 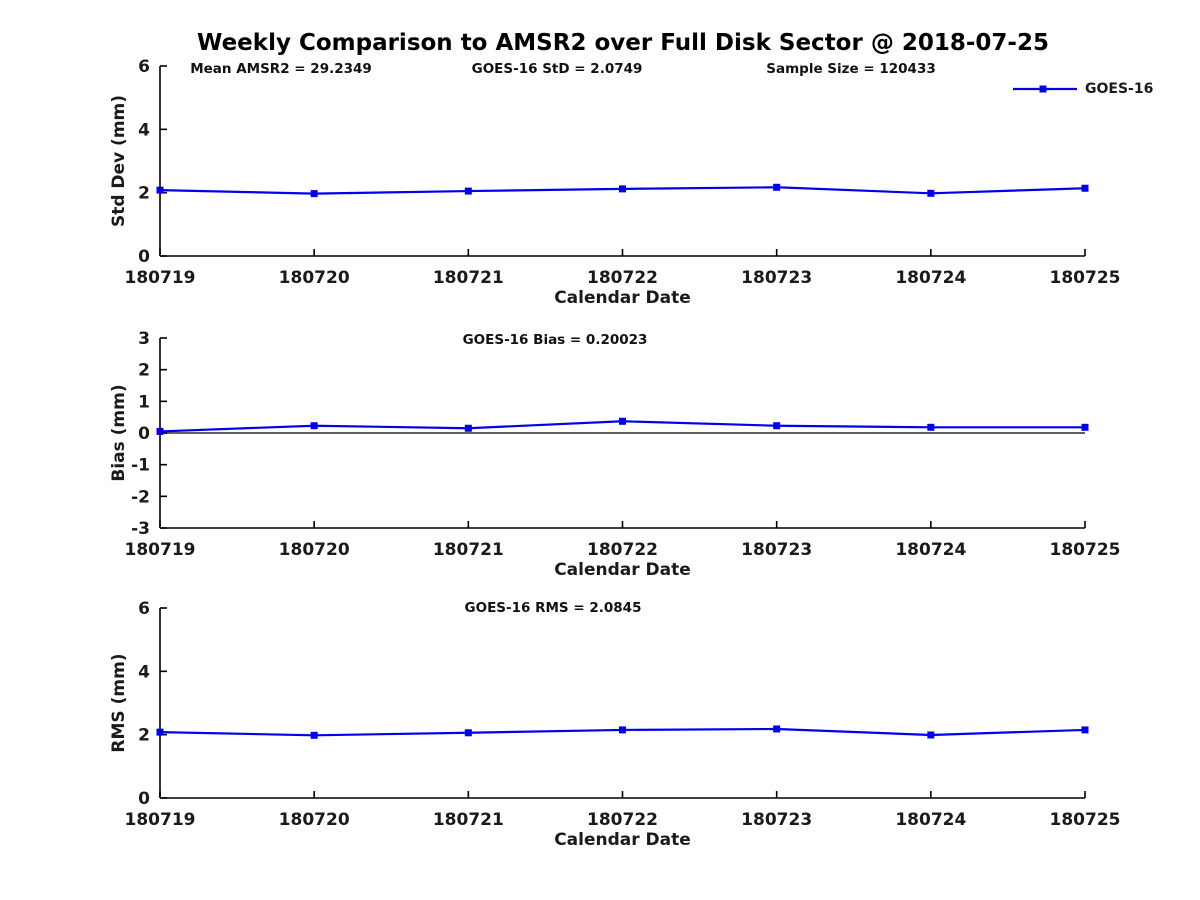 I want to click on annotation: Sample Size = 120433, so click(x=850, y=69).